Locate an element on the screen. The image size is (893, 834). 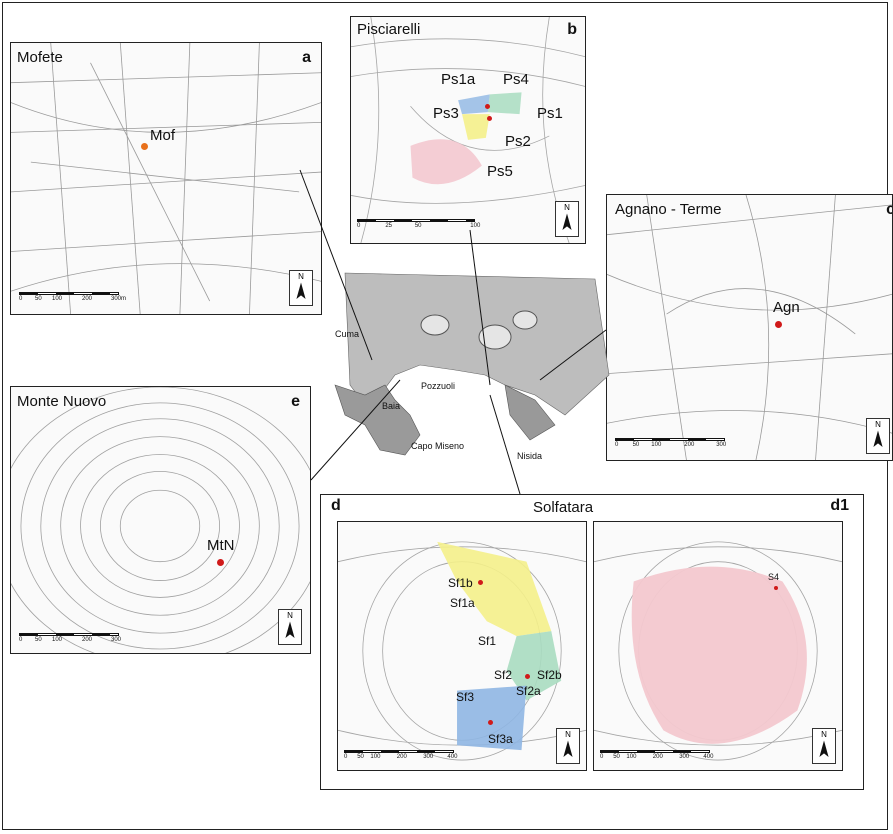
submap-d1: S4 N 0 50 100 200 300 400 is located at coordinates (718, 646).